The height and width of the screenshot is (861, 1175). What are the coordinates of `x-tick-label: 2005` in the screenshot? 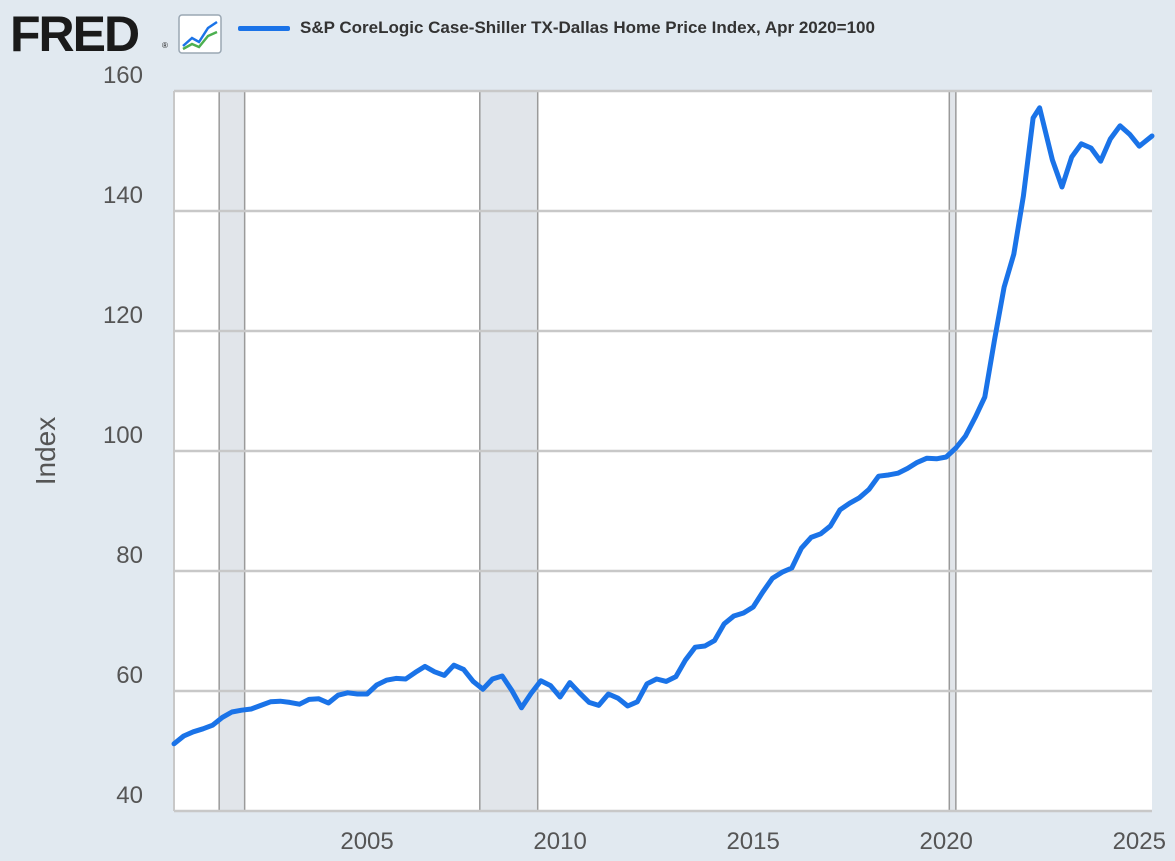 It's located at (366, 841).